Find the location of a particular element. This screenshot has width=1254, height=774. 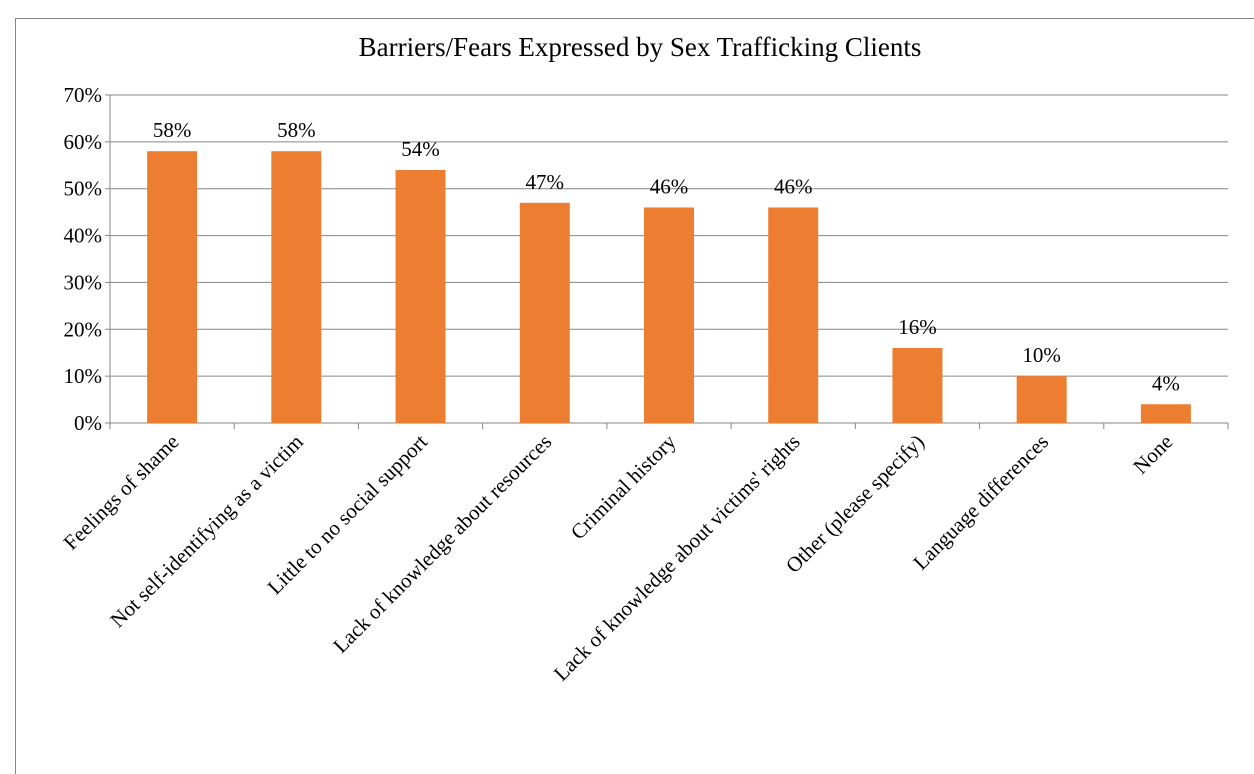

y-tick-label: 10% is located at coordinates (83, 376).